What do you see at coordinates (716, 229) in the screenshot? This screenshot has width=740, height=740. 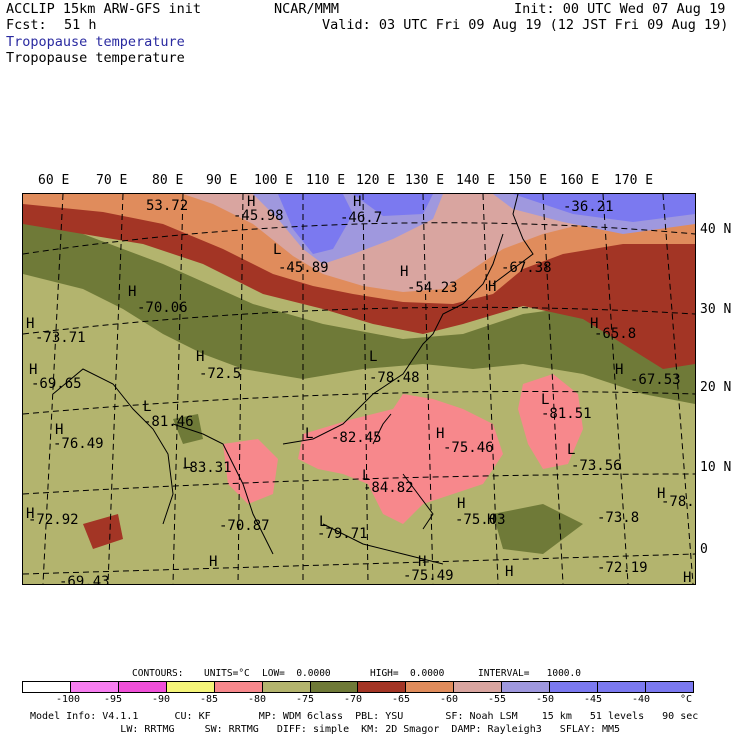 I see `latitude-label: 40 N` at bounding box center [716, 229].